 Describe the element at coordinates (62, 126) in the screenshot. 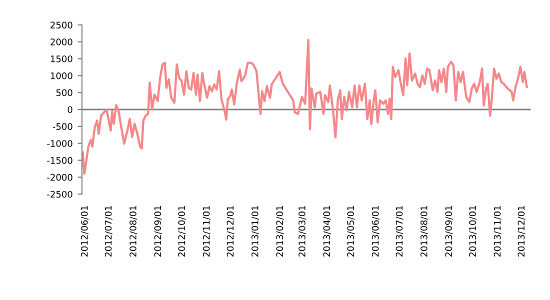

I see `y-tick-label: -500` at that location.